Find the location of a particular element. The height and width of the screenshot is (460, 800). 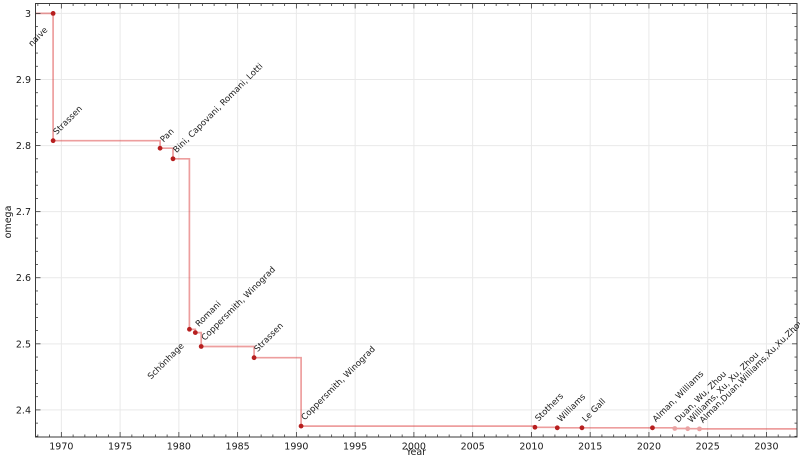

x-tick-label: 1975 is located at coordinates (120, 447).